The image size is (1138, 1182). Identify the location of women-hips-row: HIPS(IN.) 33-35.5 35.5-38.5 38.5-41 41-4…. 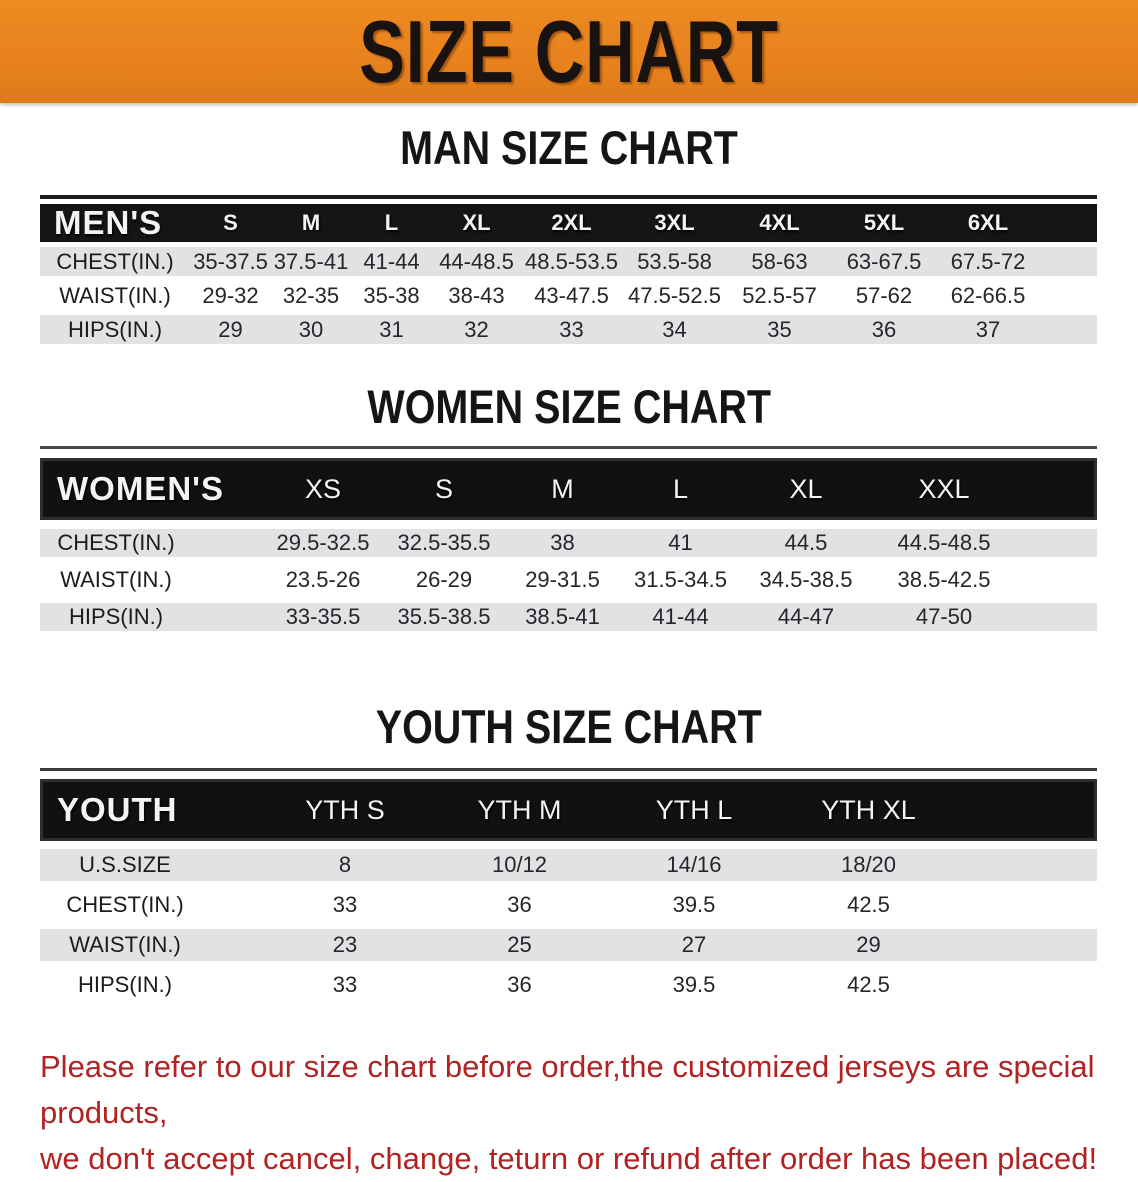
(568, 617).